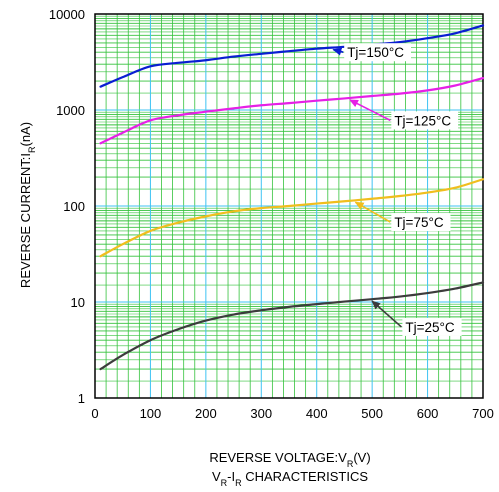 This screenshot has height=492, width=499. I want to click on x-tick-label: 600, so click(428, 413).